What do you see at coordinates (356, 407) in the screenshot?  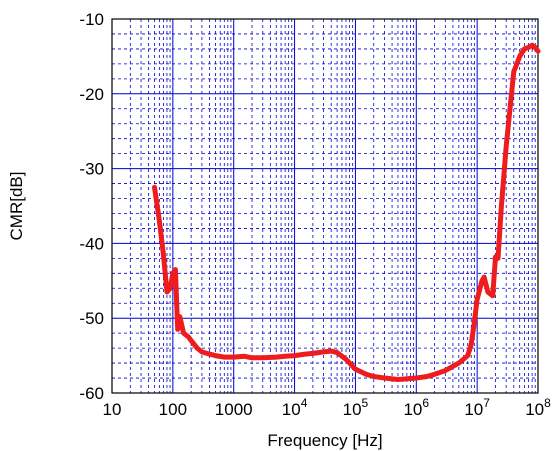 I see `x-tick-label: 10⁵` at bounding box center [356, 407].